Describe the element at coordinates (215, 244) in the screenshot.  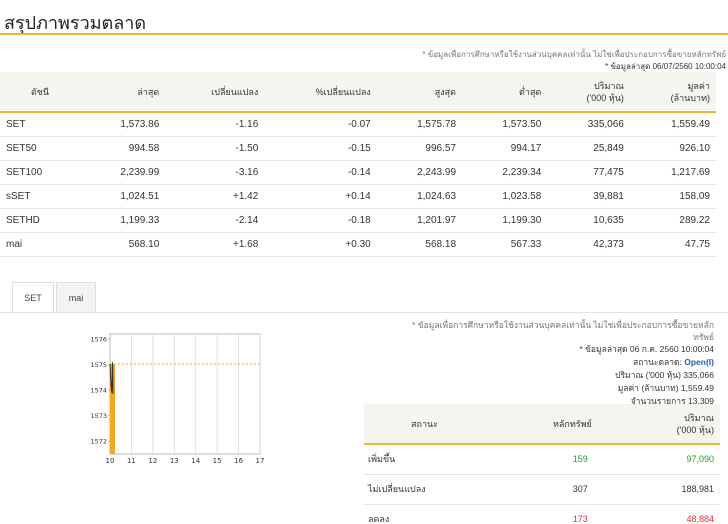
I see `index-change: +1.68` at that location.